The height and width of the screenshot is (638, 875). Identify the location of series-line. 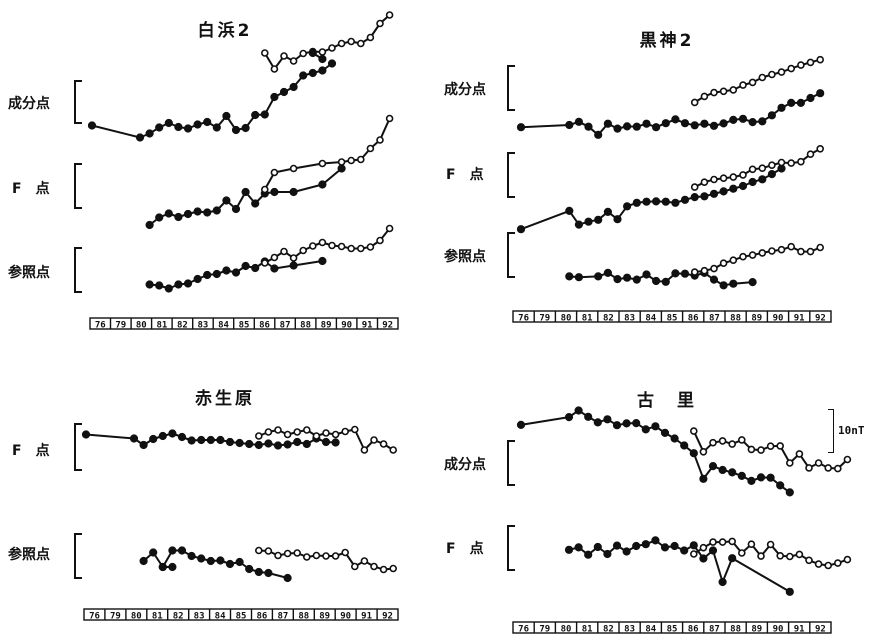
(327, 42).